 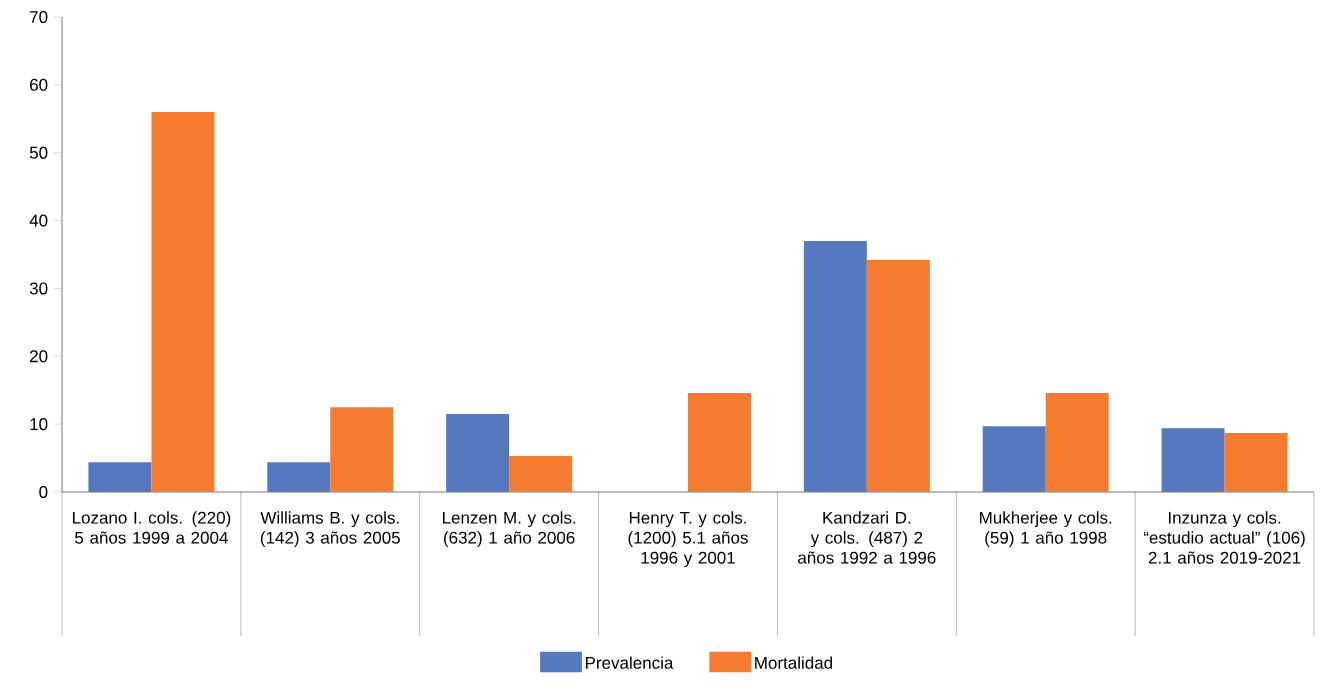 What do you see at coordinates (39, 356) in the screenshot?
I see `y-tick-label: 20` at bounding box center [39, 356].